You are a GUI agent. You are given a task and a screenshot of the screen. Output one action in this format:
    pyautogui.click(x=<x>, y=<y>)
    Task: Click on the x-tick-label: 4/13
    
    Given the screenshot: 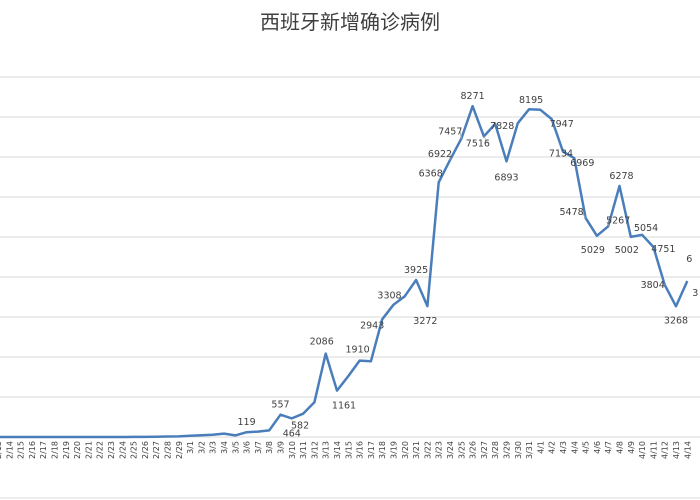 What is the action you would take?
    pyautogui.click(x=676, y=450)
    